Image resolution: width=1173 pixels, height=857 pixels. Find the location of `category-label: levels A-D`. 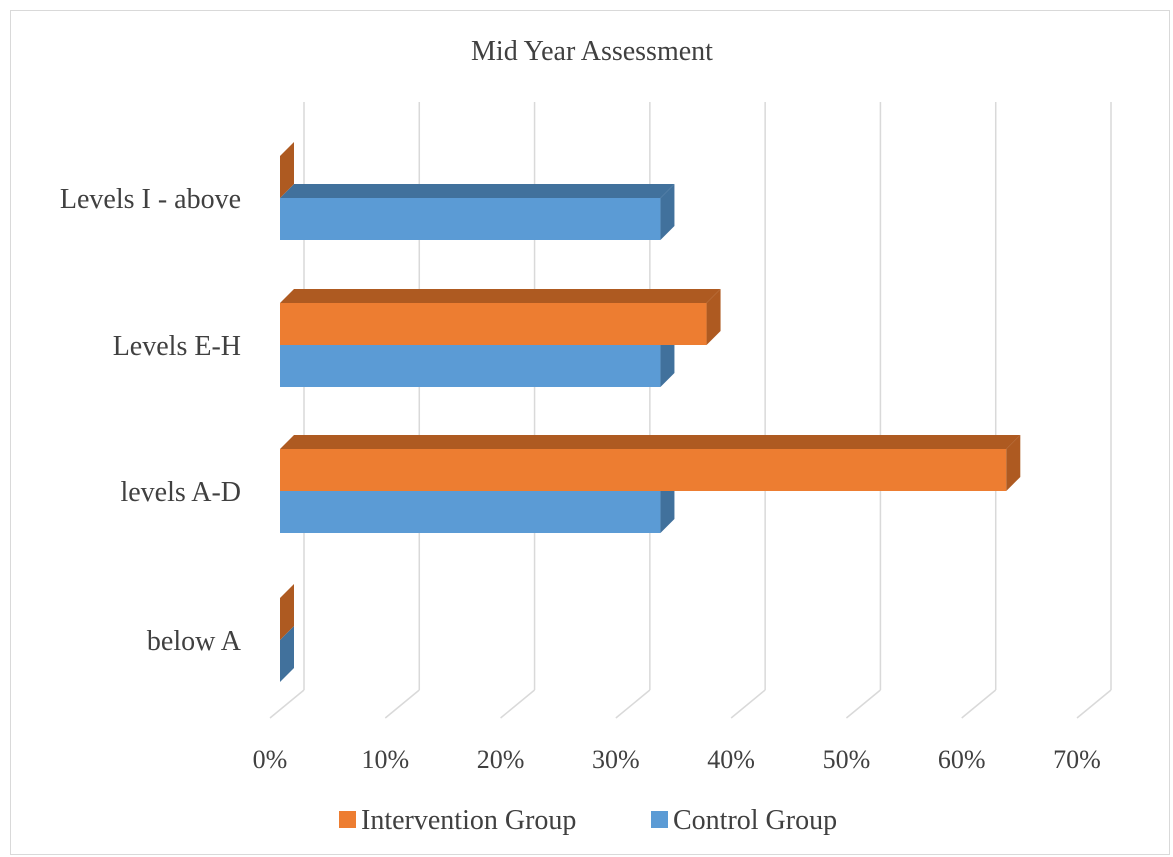

category-label: levels A-D is located at coordinates (180, 492).